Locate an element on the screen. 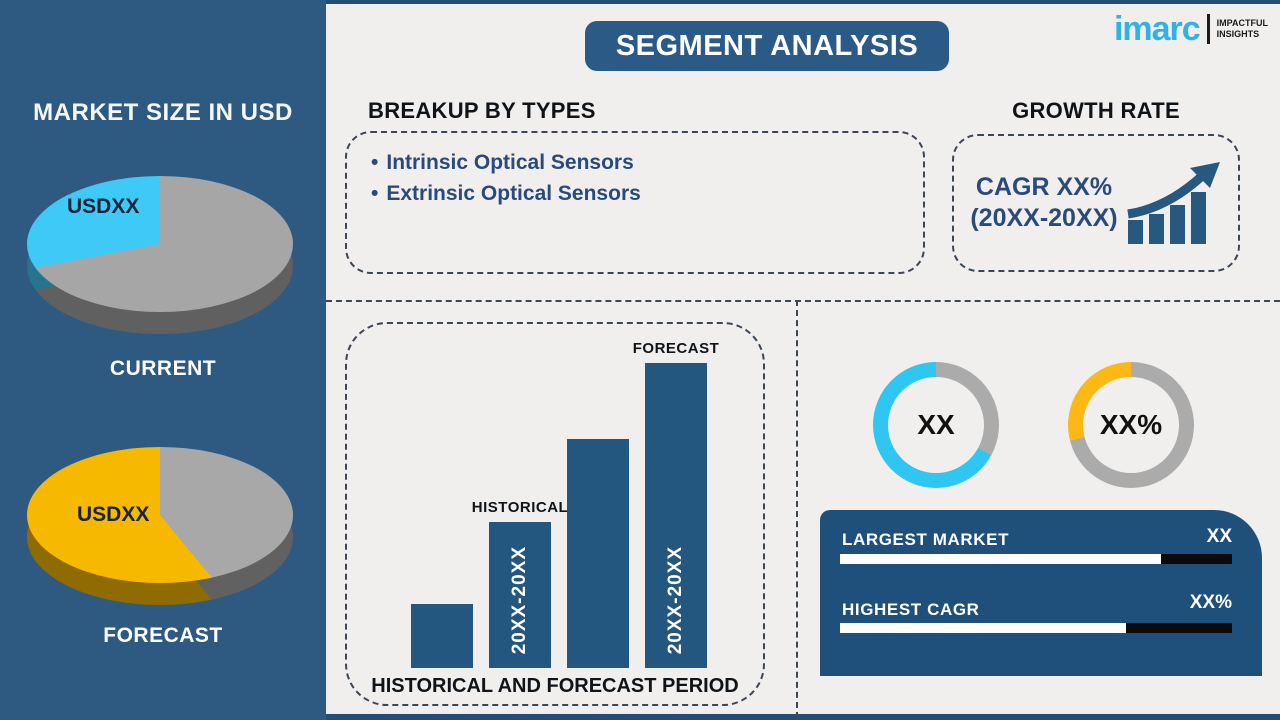 This screenshot has height=720, width=1280. page-title-box: SEGMENT ANALYSIS is located at coordinates (767, 46).